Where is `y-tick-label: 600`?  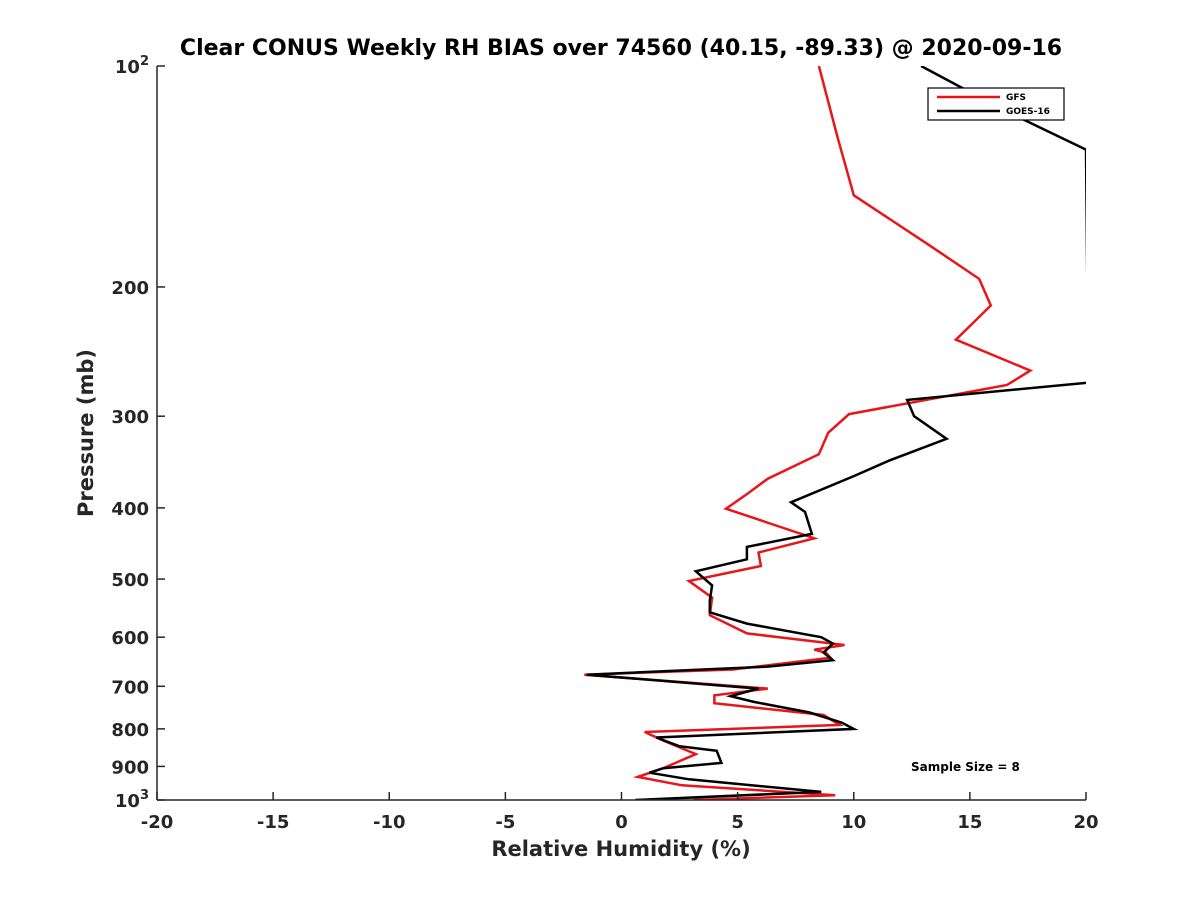 y-tick-label: 600 is located at coordinates (130, 638).